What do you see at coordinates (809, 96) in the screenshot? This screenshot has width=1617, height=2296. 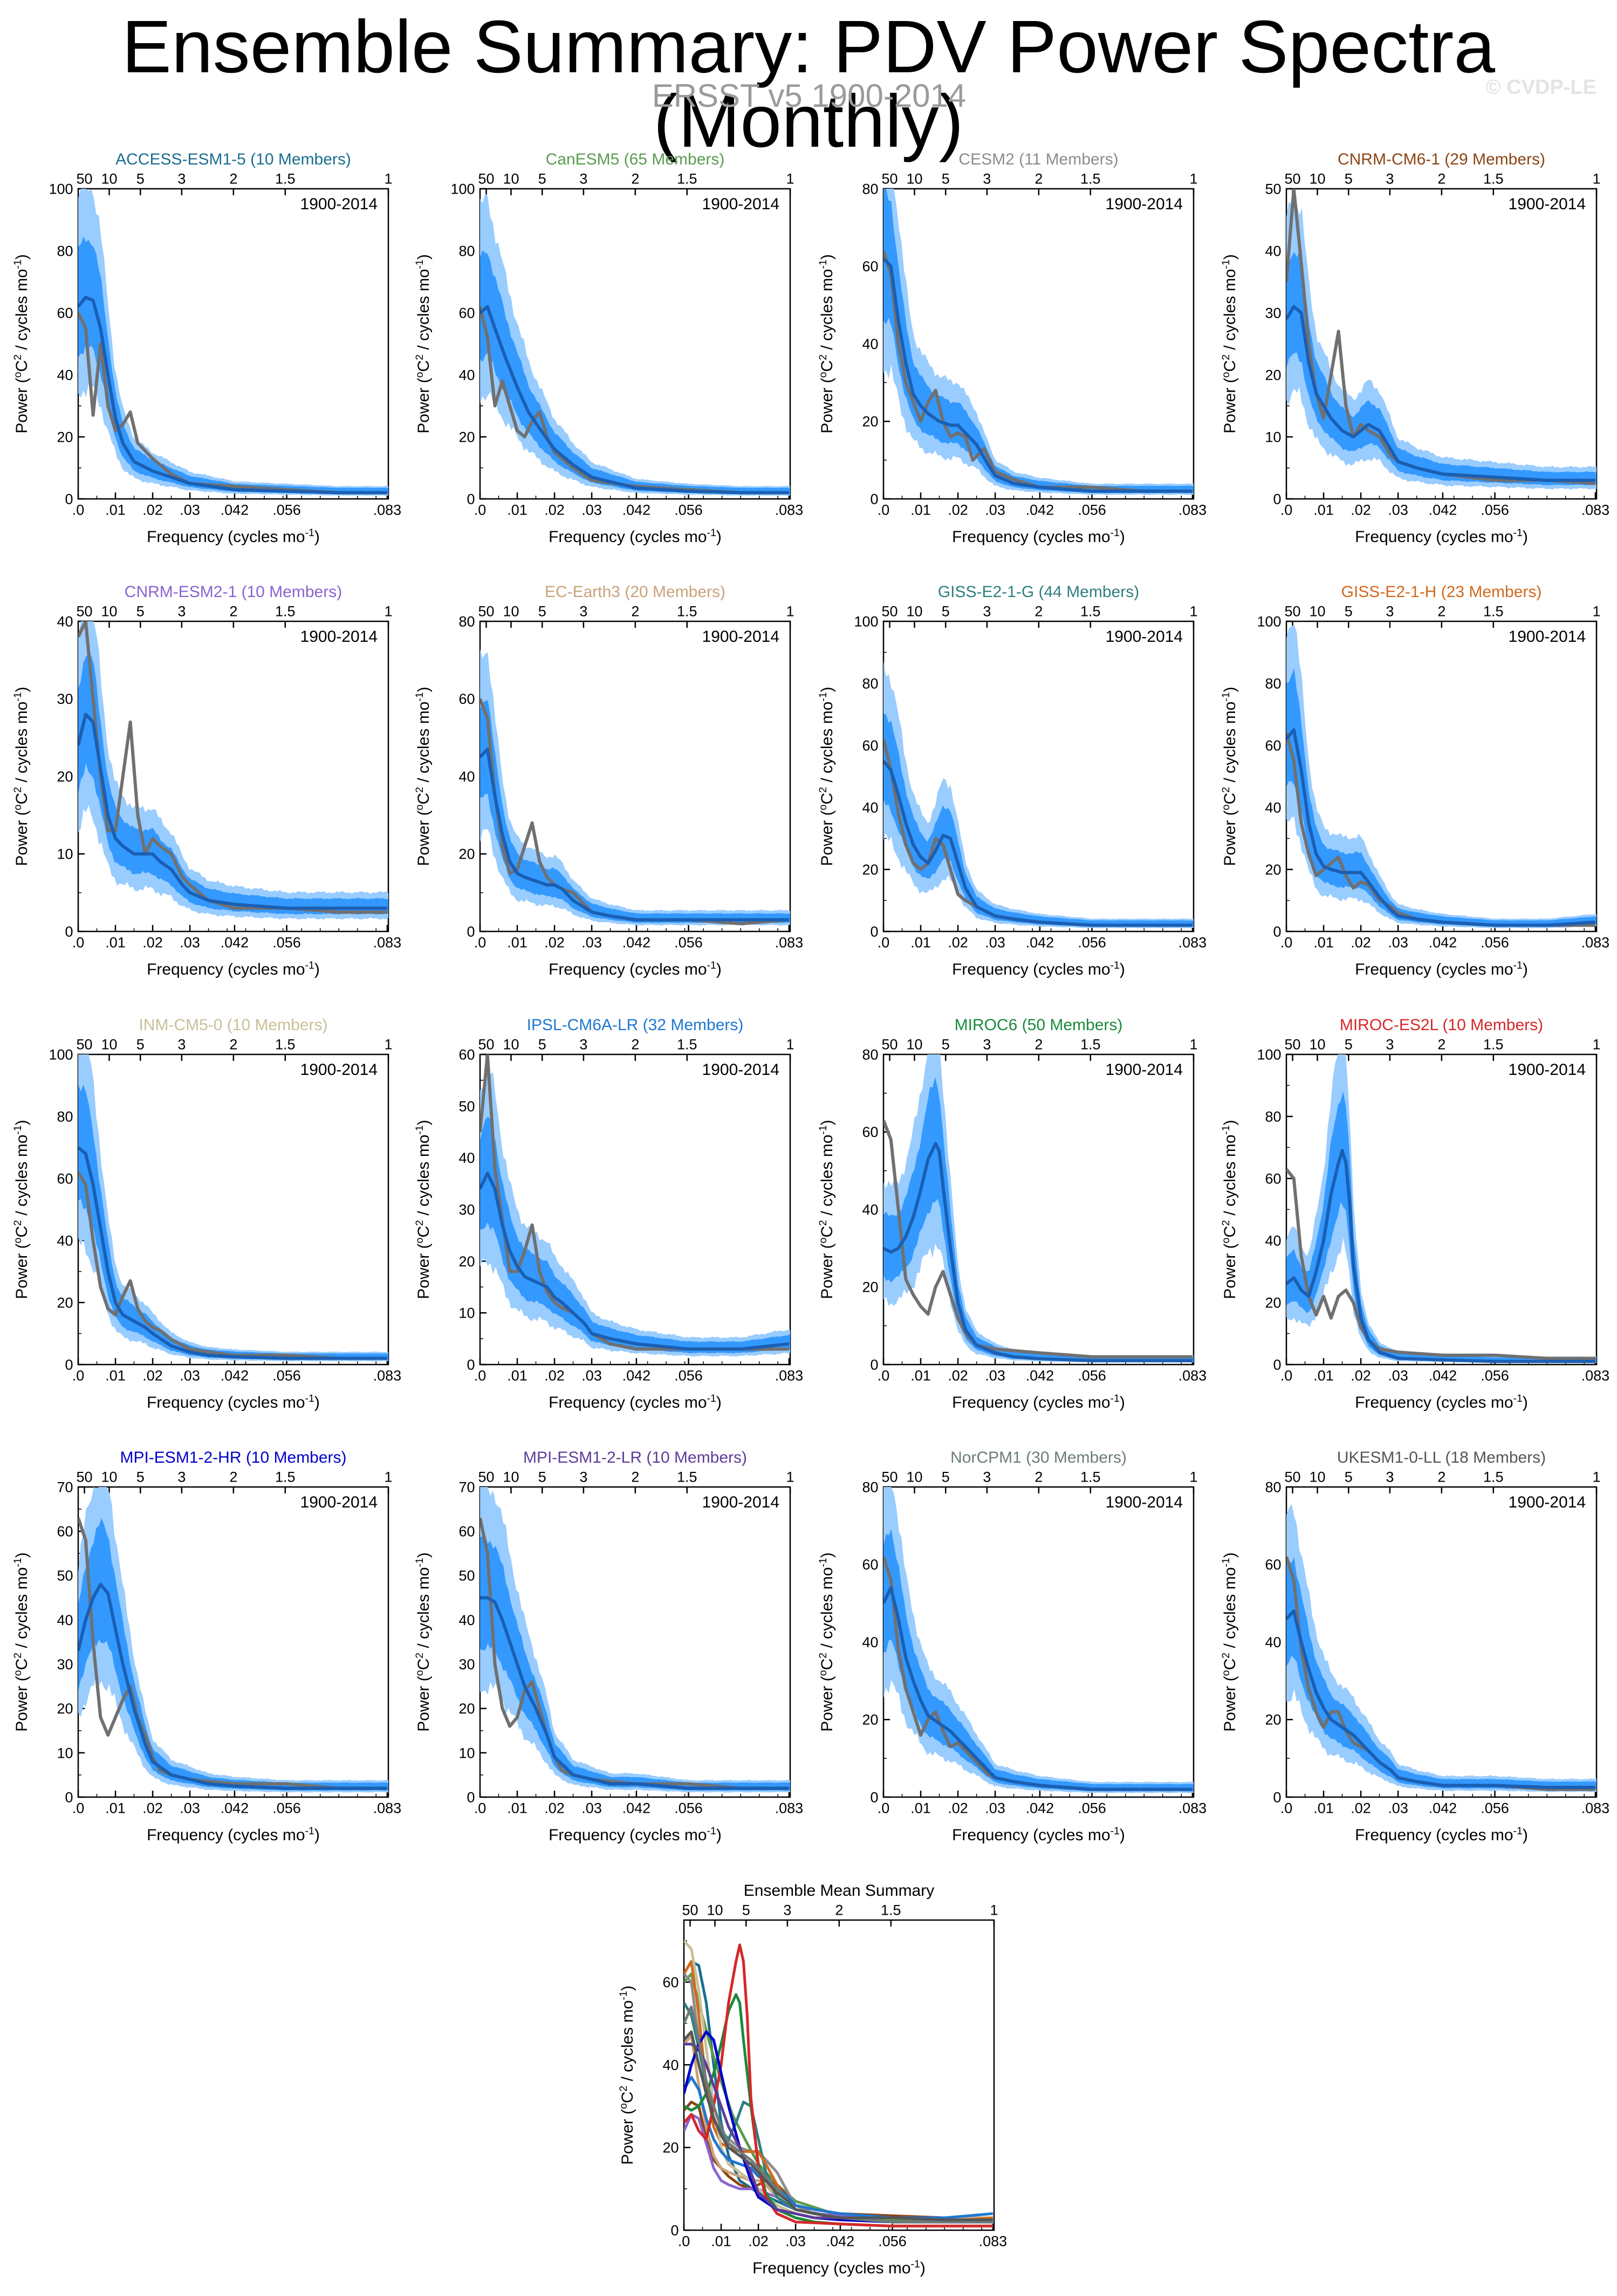 I see `page-subtitle: ERSST v5 1900-2014` at bounding box center [809, 96].